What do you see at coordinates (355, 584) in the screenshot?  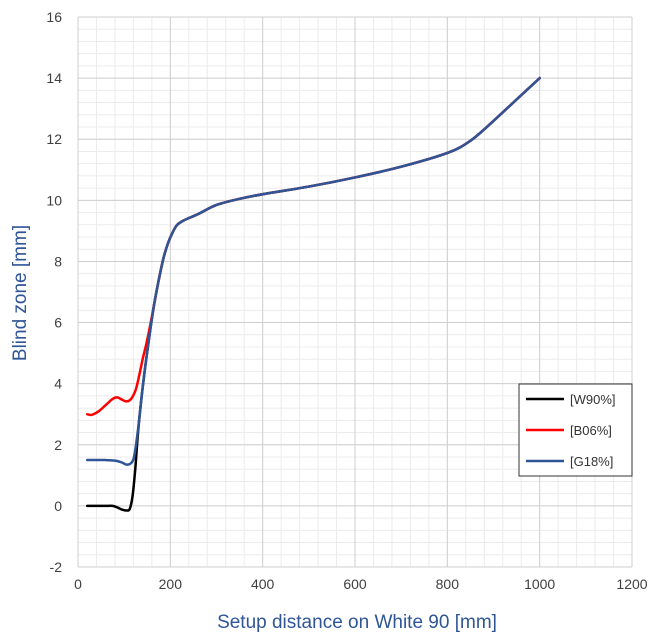 I see `x-tick-label: 600` at bounding box center [355, 584].